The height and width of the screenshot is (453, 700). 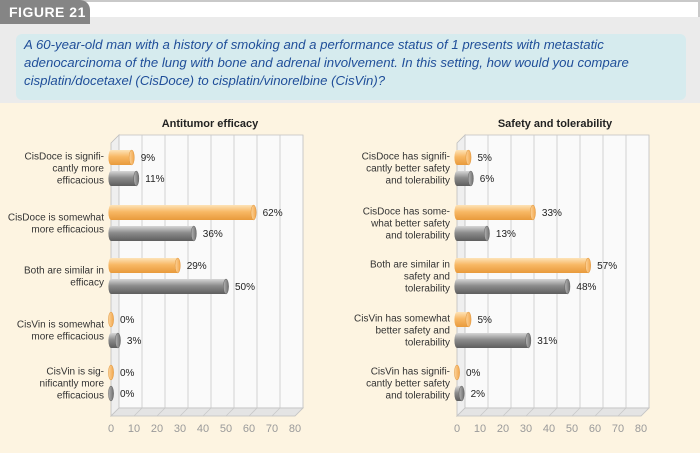 I want to click on question-box, so click(x=351, y=67).